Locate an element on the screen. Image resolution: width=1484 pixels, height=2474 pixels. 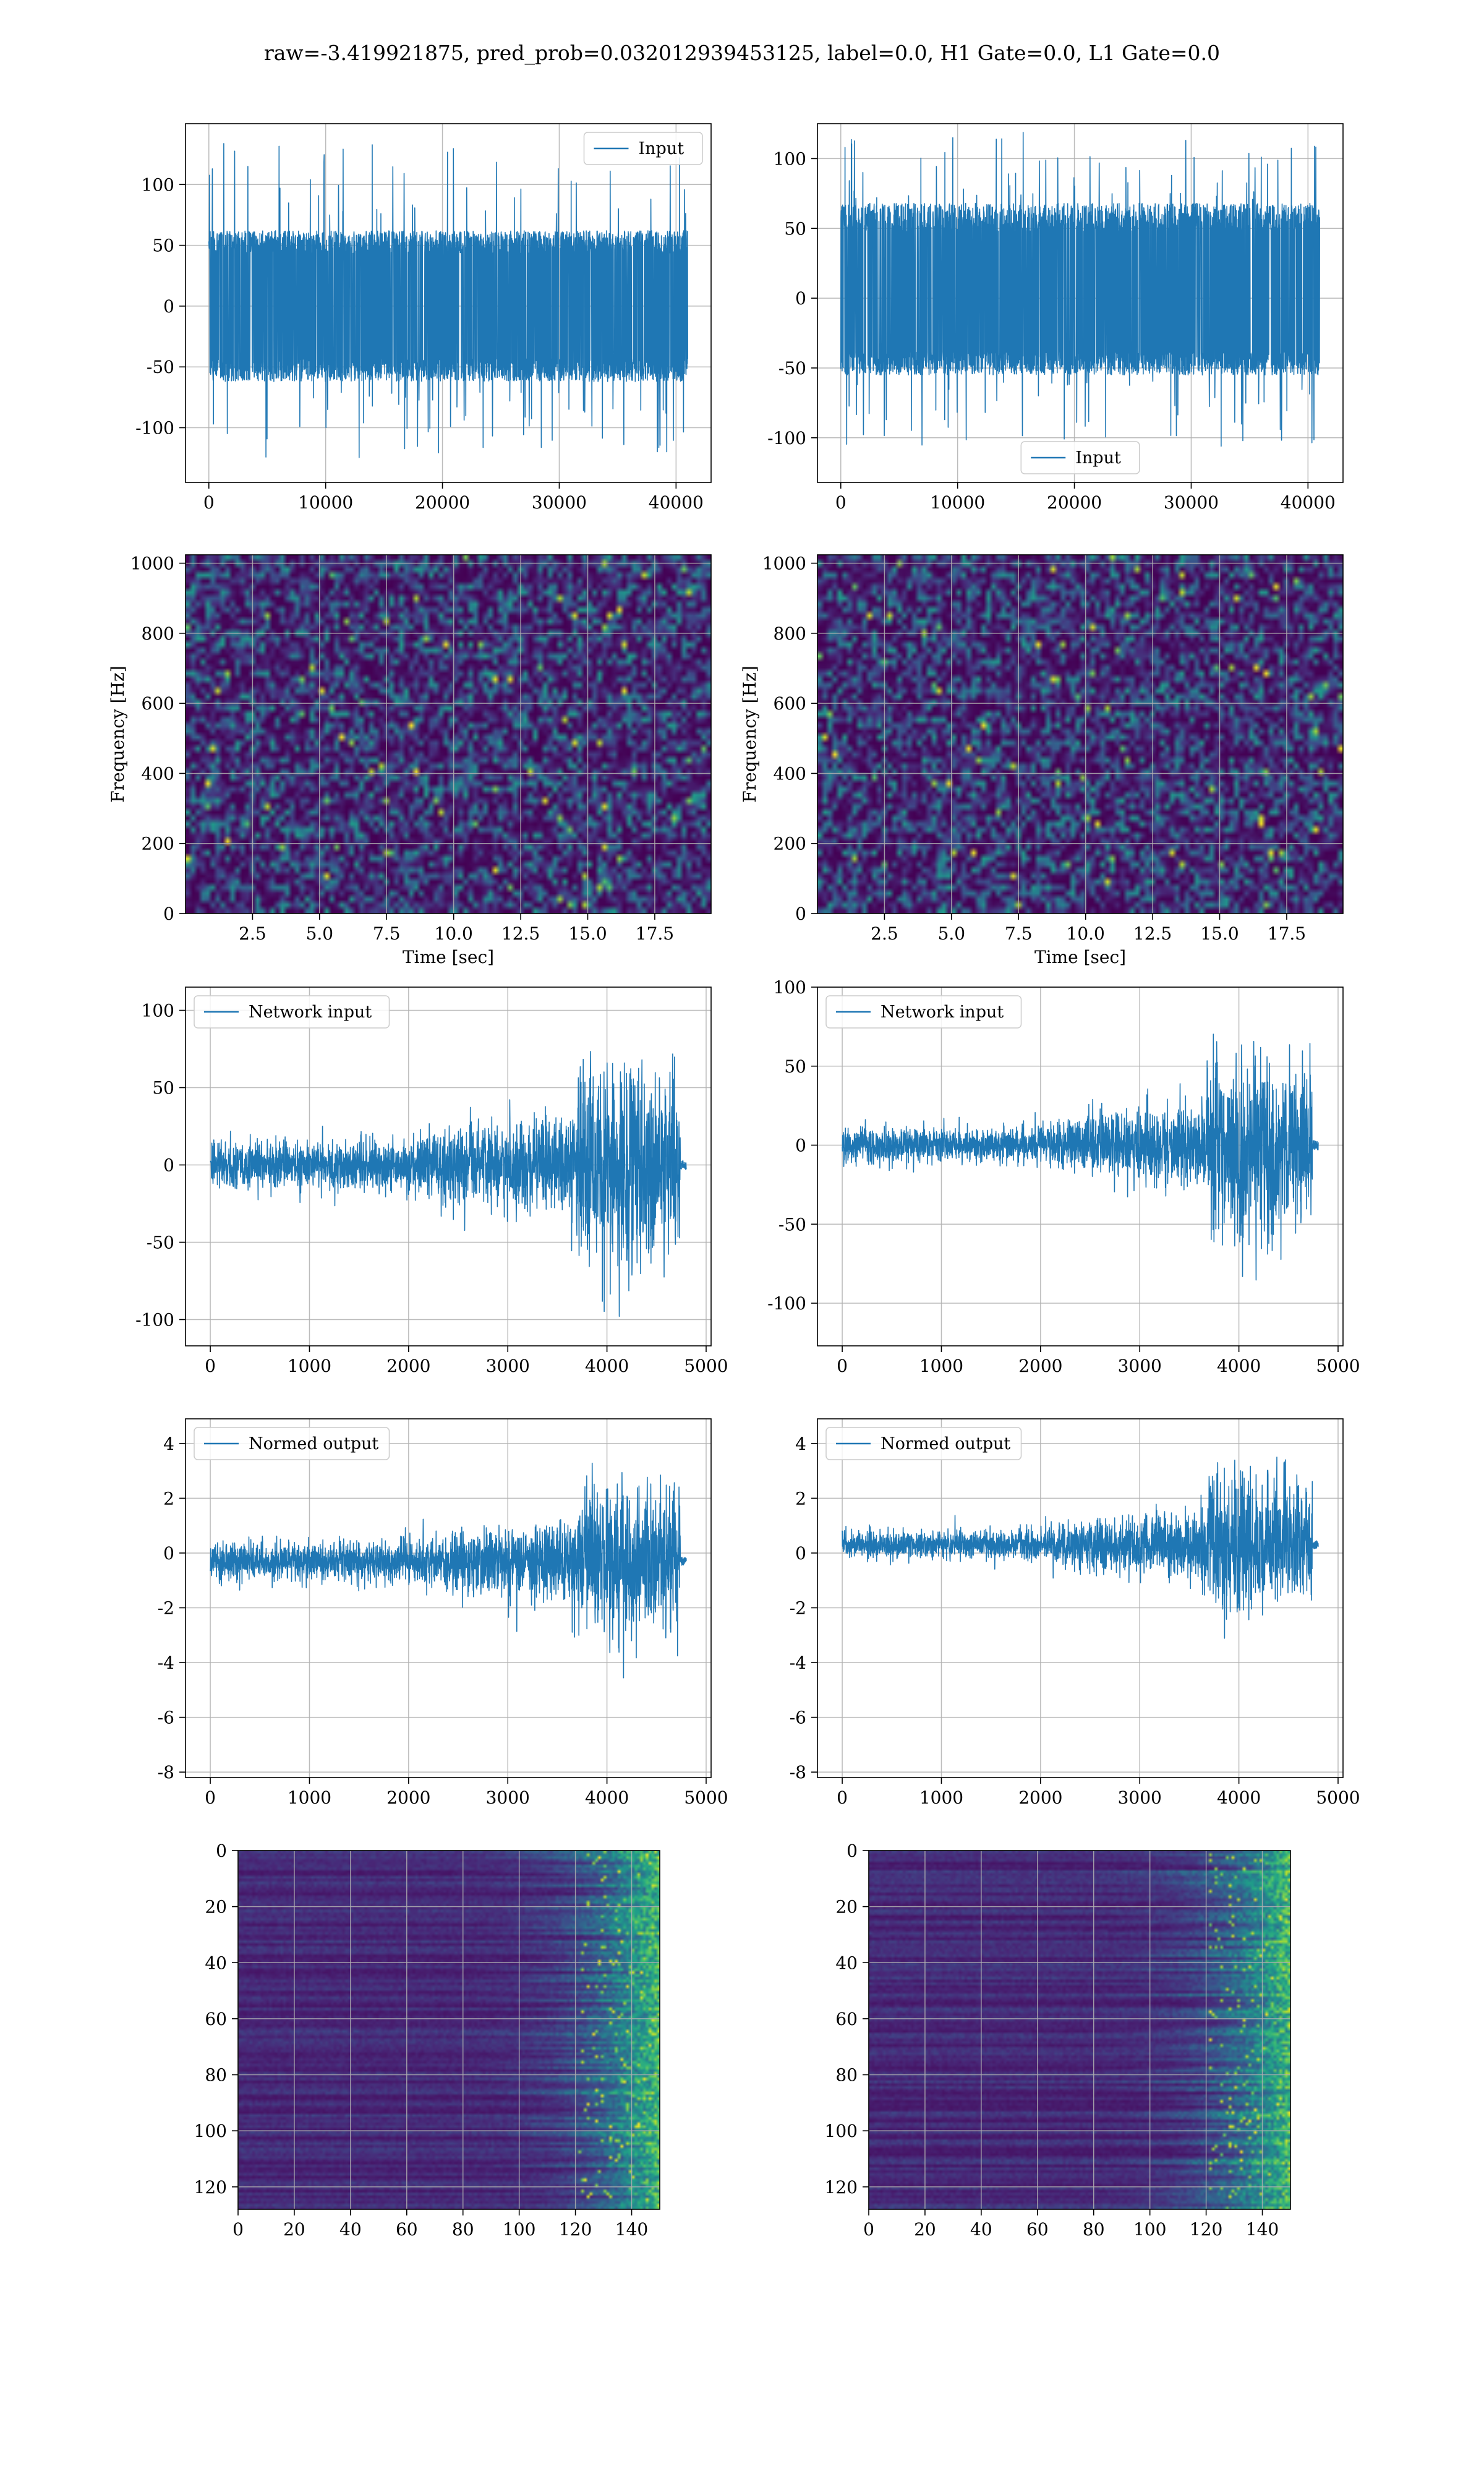
x-tick-label: 15.0 is located at coordinates (587, 933).